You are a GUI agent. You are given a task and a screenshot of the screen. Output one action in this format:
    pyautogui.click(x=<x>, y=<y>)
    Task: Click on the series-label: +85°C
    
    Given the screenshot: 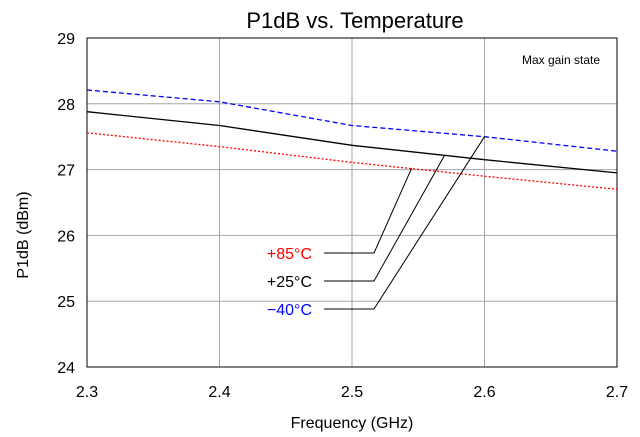 What is the action you would take?
    pyautogui.click(x=289, y=254)
    